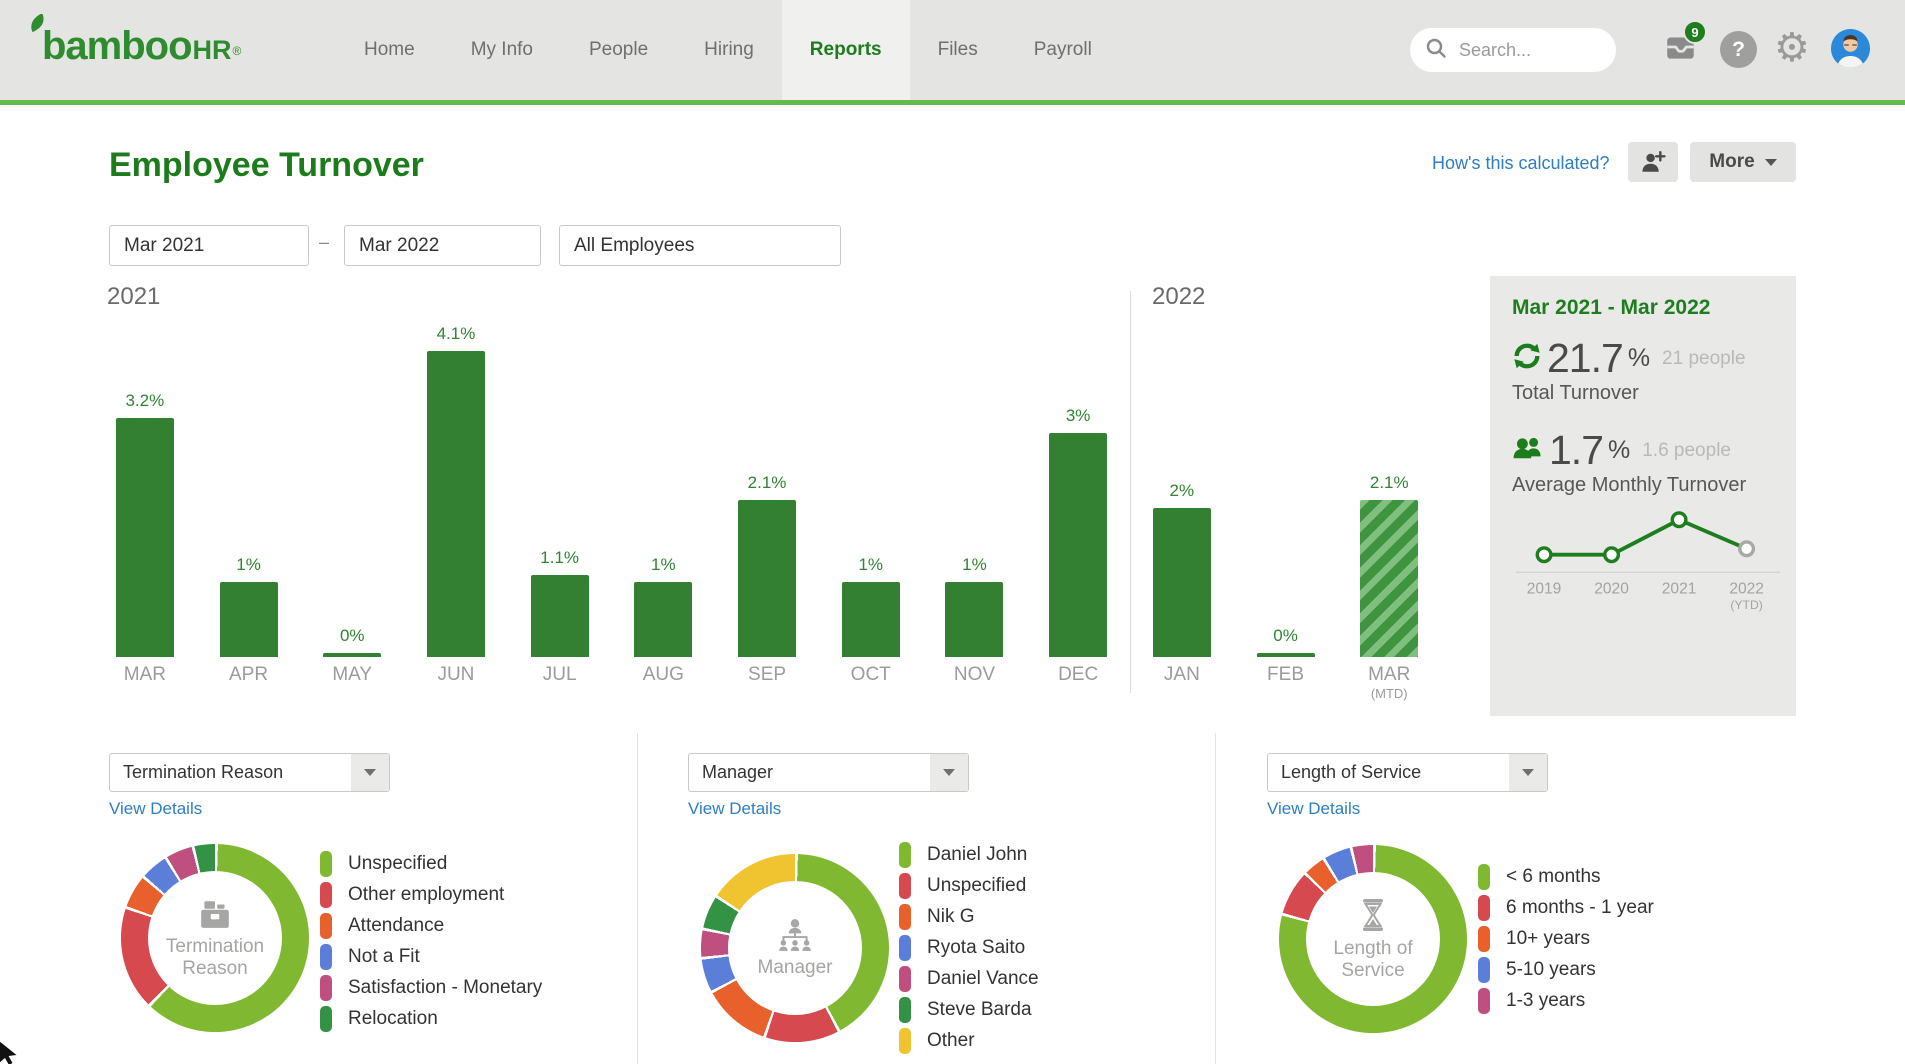 The image size is (1905, 1064). What do you see at coordinates (767, 470) in the screenshot?
I see `bar-sep-2021: 2.1%` at bounding box center [767, 470].